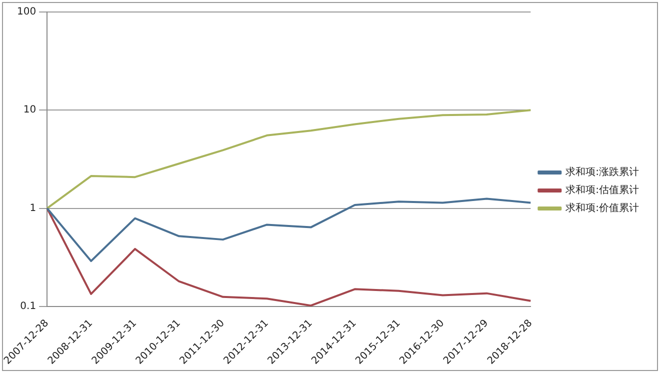  What do you see at coordinates (26, 12) in the screenshot?
I see `y-tick-label: 100` at bounding box center [26, 12].